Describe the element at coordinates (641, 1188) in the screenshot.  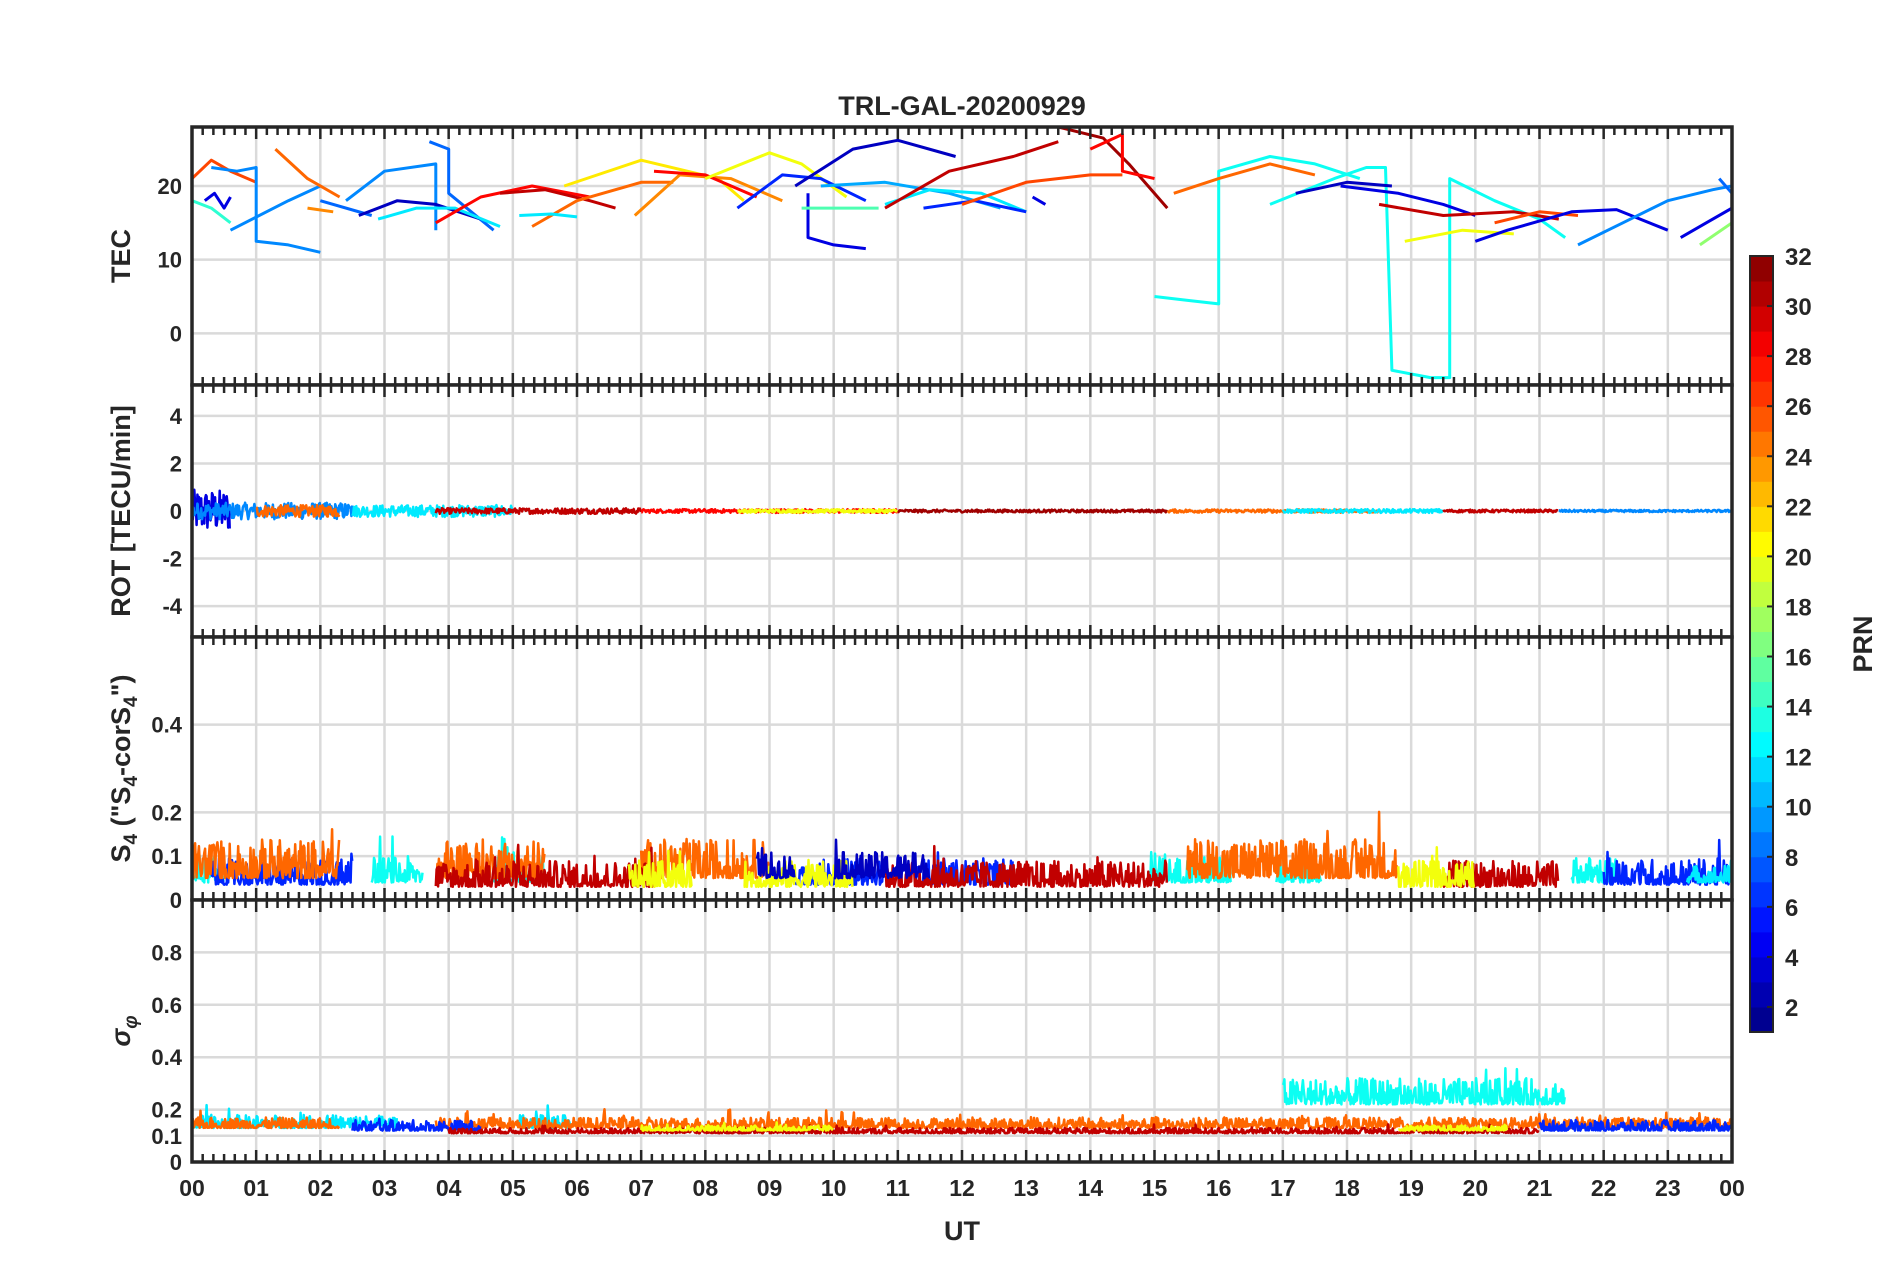
I see `x-tick-label: 07` at that location.